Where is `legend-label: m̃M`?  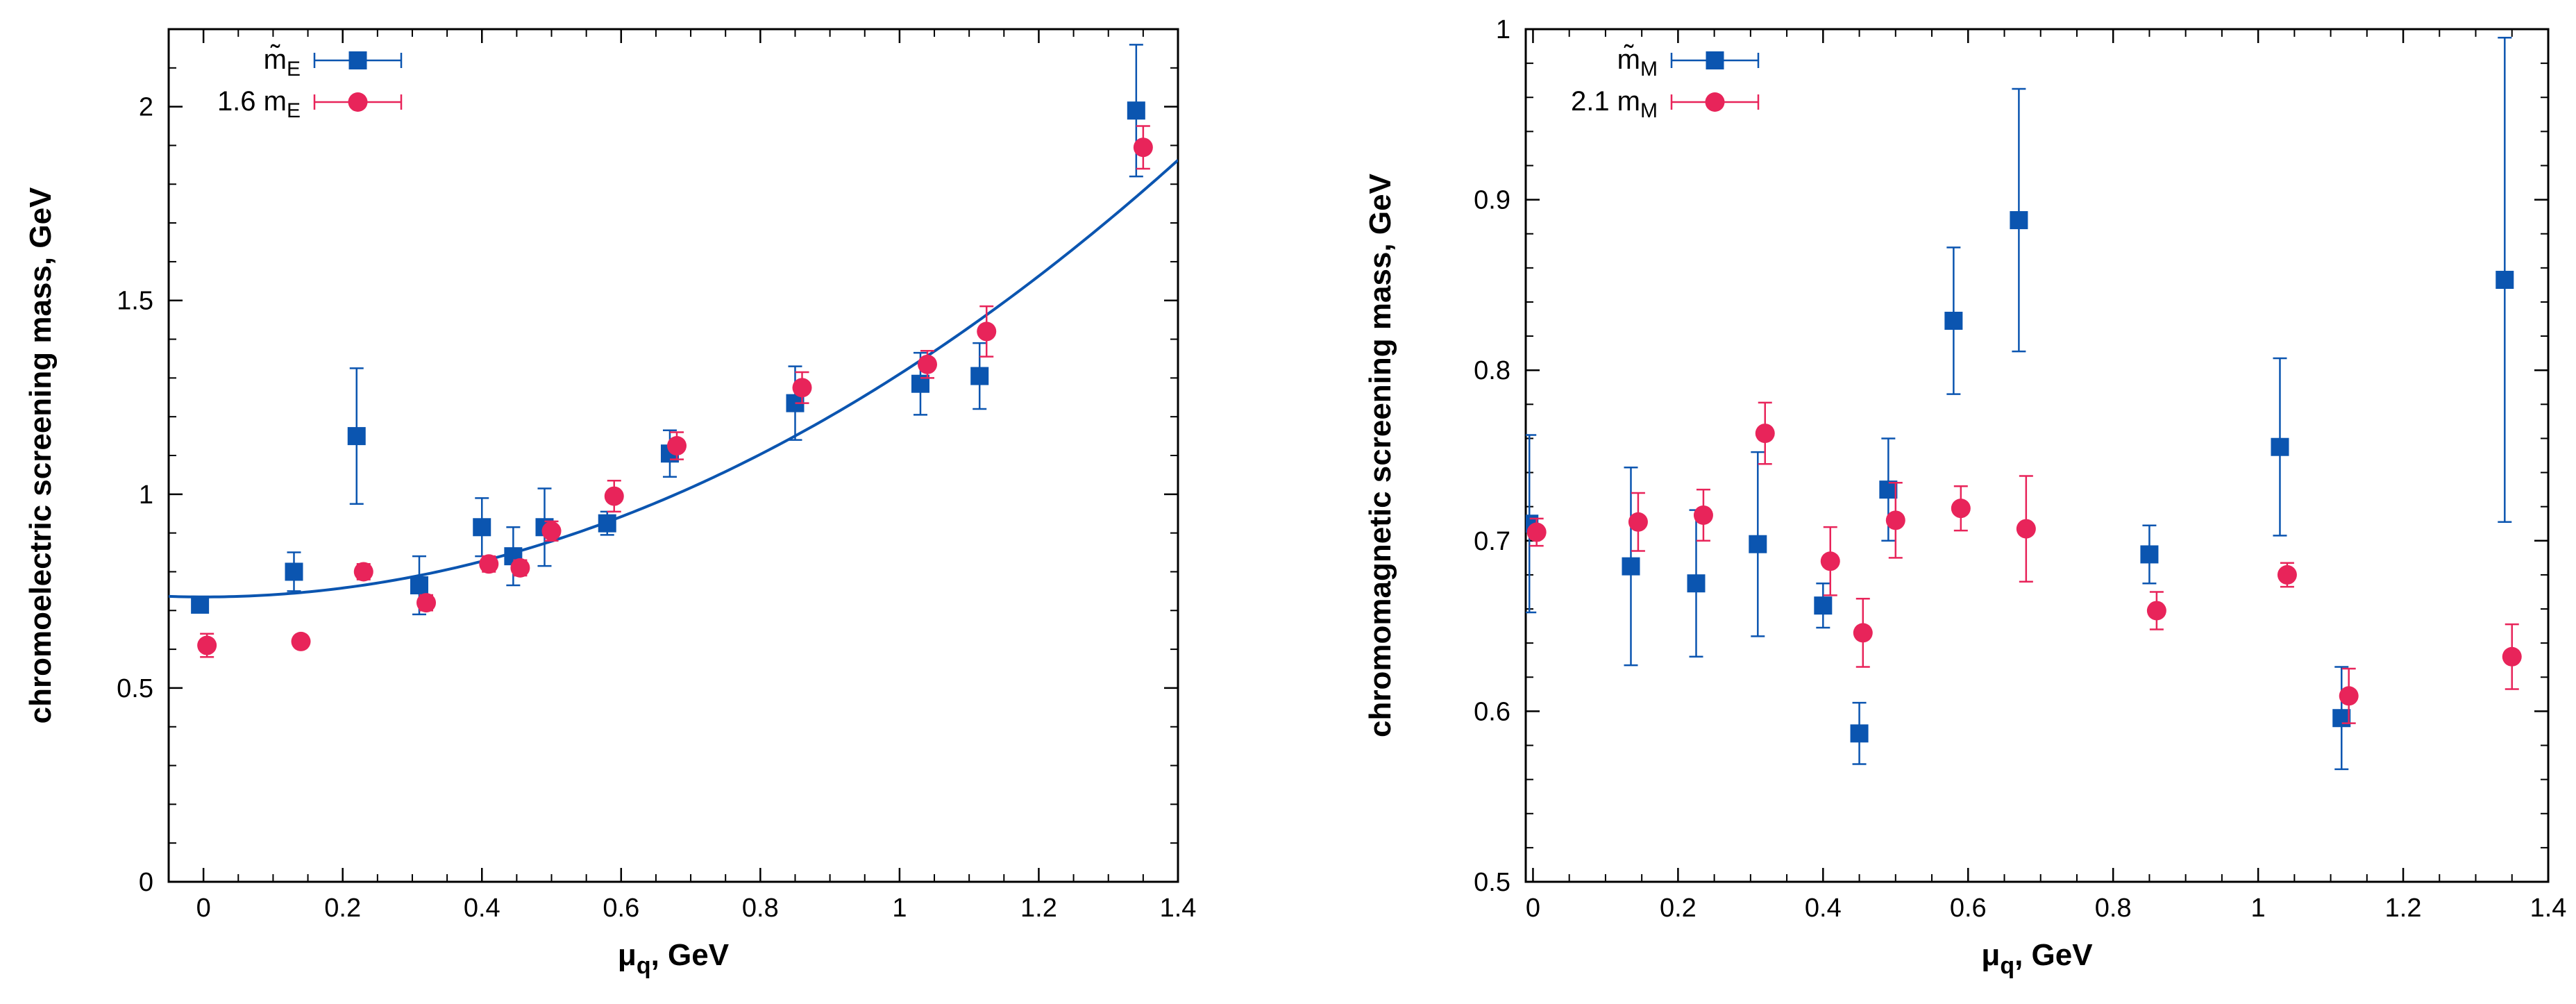
legend-label: m̃M is located at coordinates (1637, 62).